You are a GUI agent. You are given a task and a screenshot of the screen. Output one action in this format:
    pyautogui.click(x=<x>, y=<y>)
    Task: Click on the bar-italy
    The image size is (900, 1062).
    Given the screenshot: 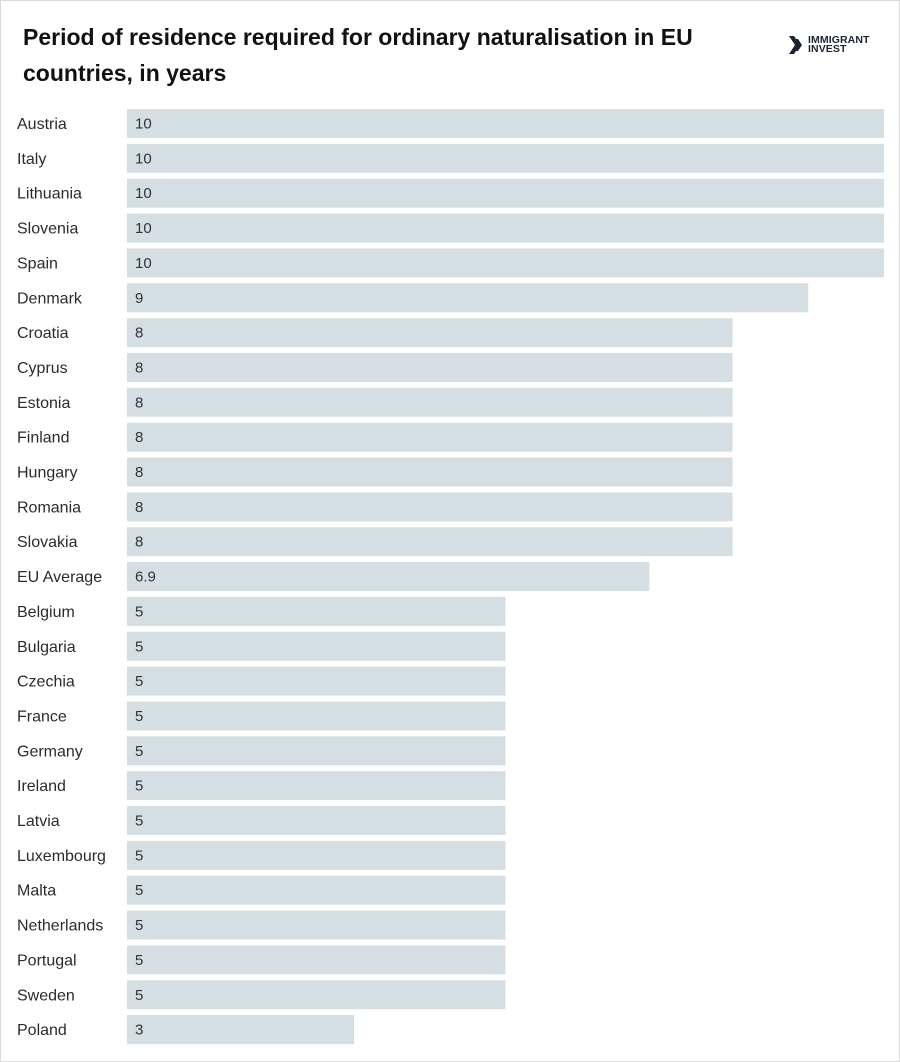 What is the action you would take?
    pyautogui.click(x=505, y=158)
    